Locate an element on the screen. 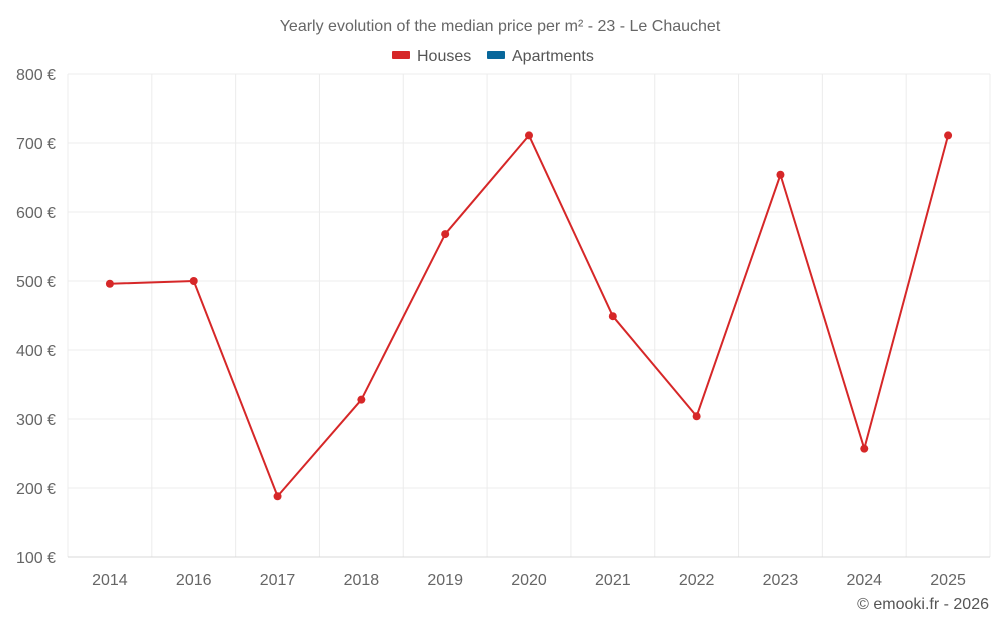  x-tick-label-2014: 2014 is located at coordinates (110, 580).